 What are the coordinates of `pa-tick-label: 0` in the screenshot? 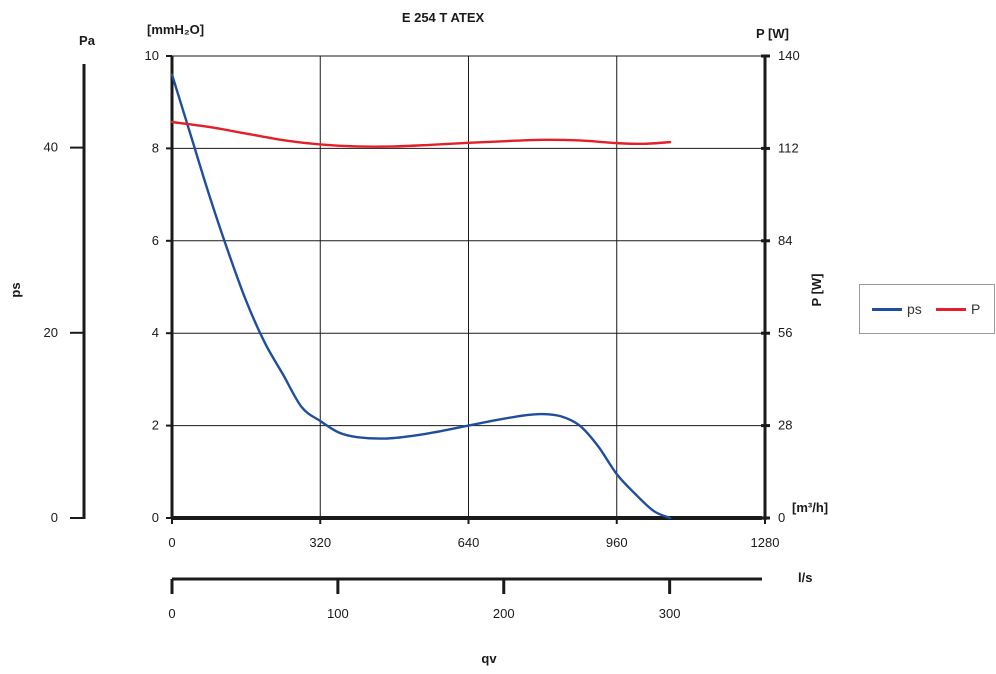 It's located at (54, 517).